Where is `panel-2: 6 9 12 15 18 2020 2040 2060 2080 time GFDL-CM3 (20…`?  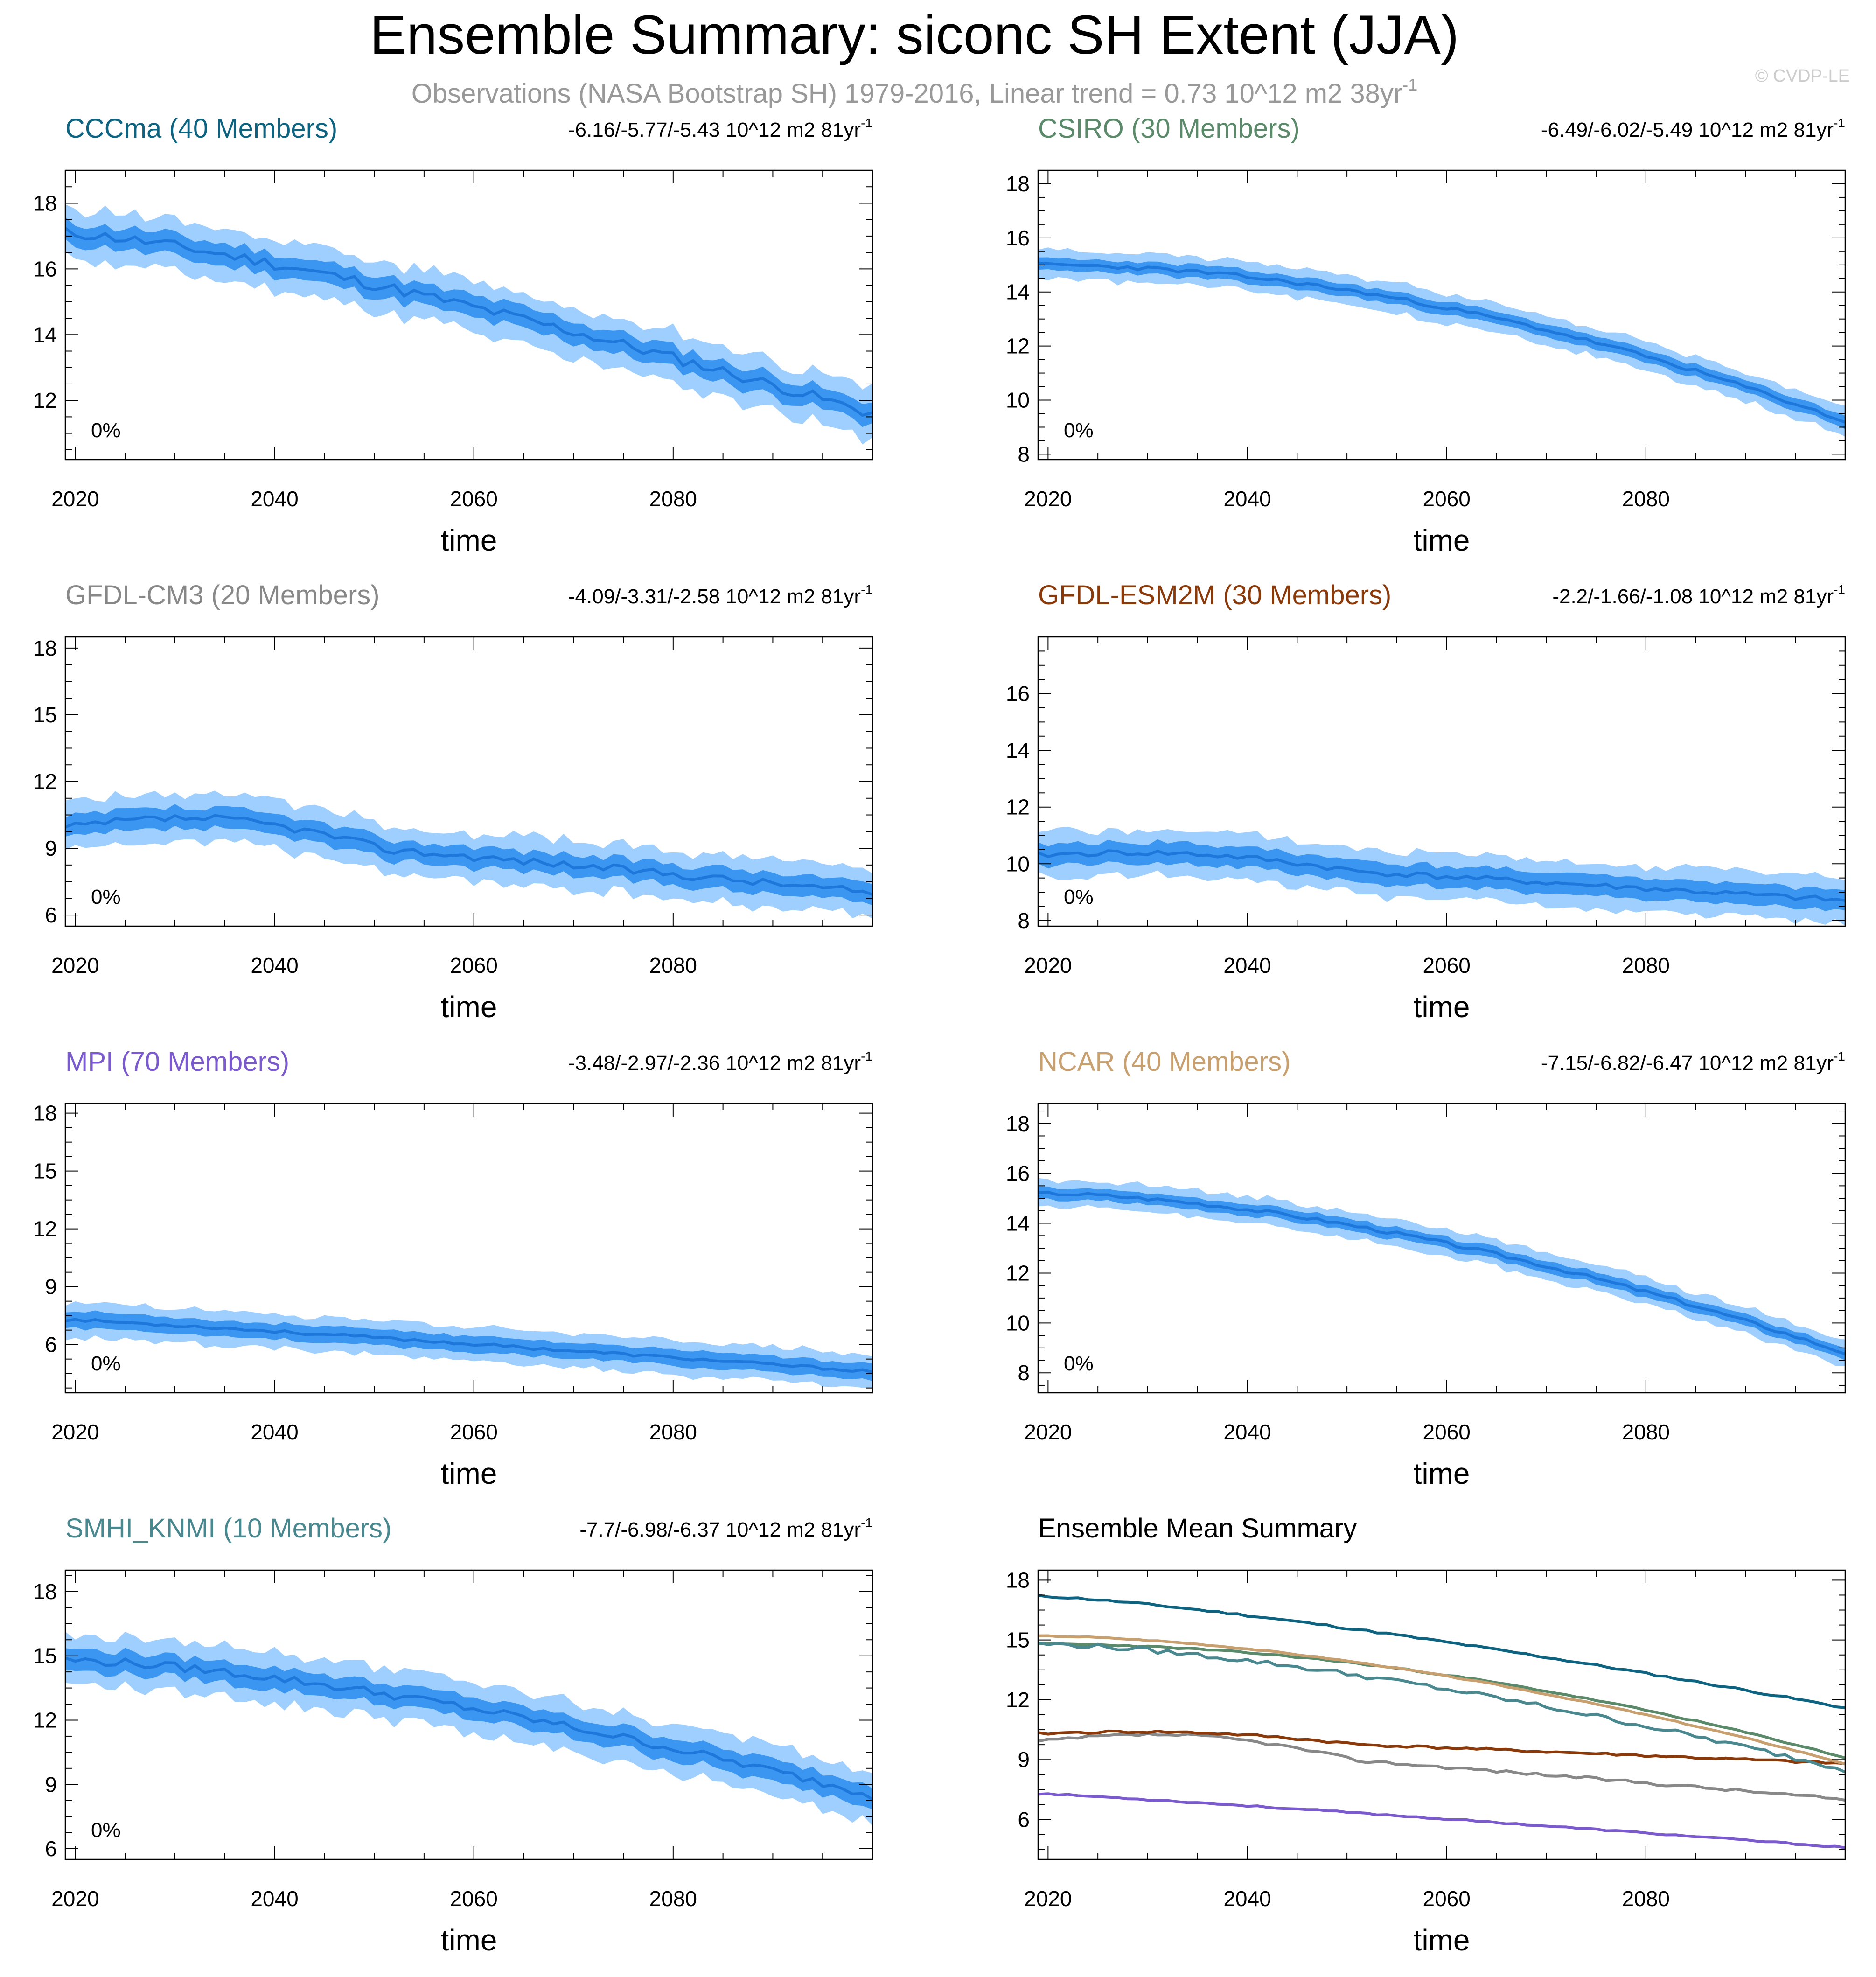 panel-2: 6 9 12 15 18 2020 2040 2060 2080 time GFDL-CM3 (20… is located at coordinates (453, 802).